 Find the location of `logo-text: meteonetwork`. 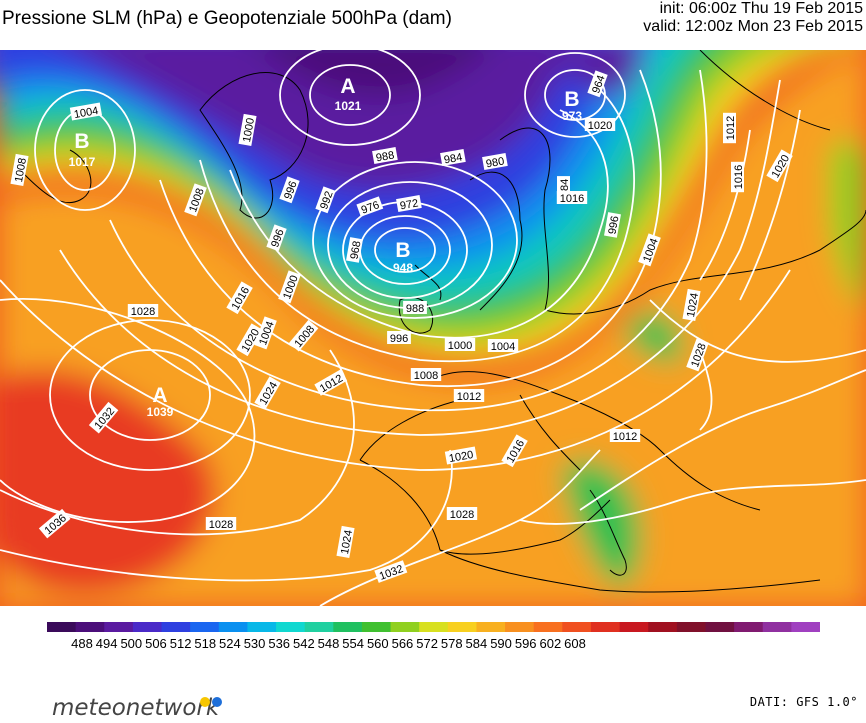

logo-text: meteonetwork is located at coordinates (136, 708).